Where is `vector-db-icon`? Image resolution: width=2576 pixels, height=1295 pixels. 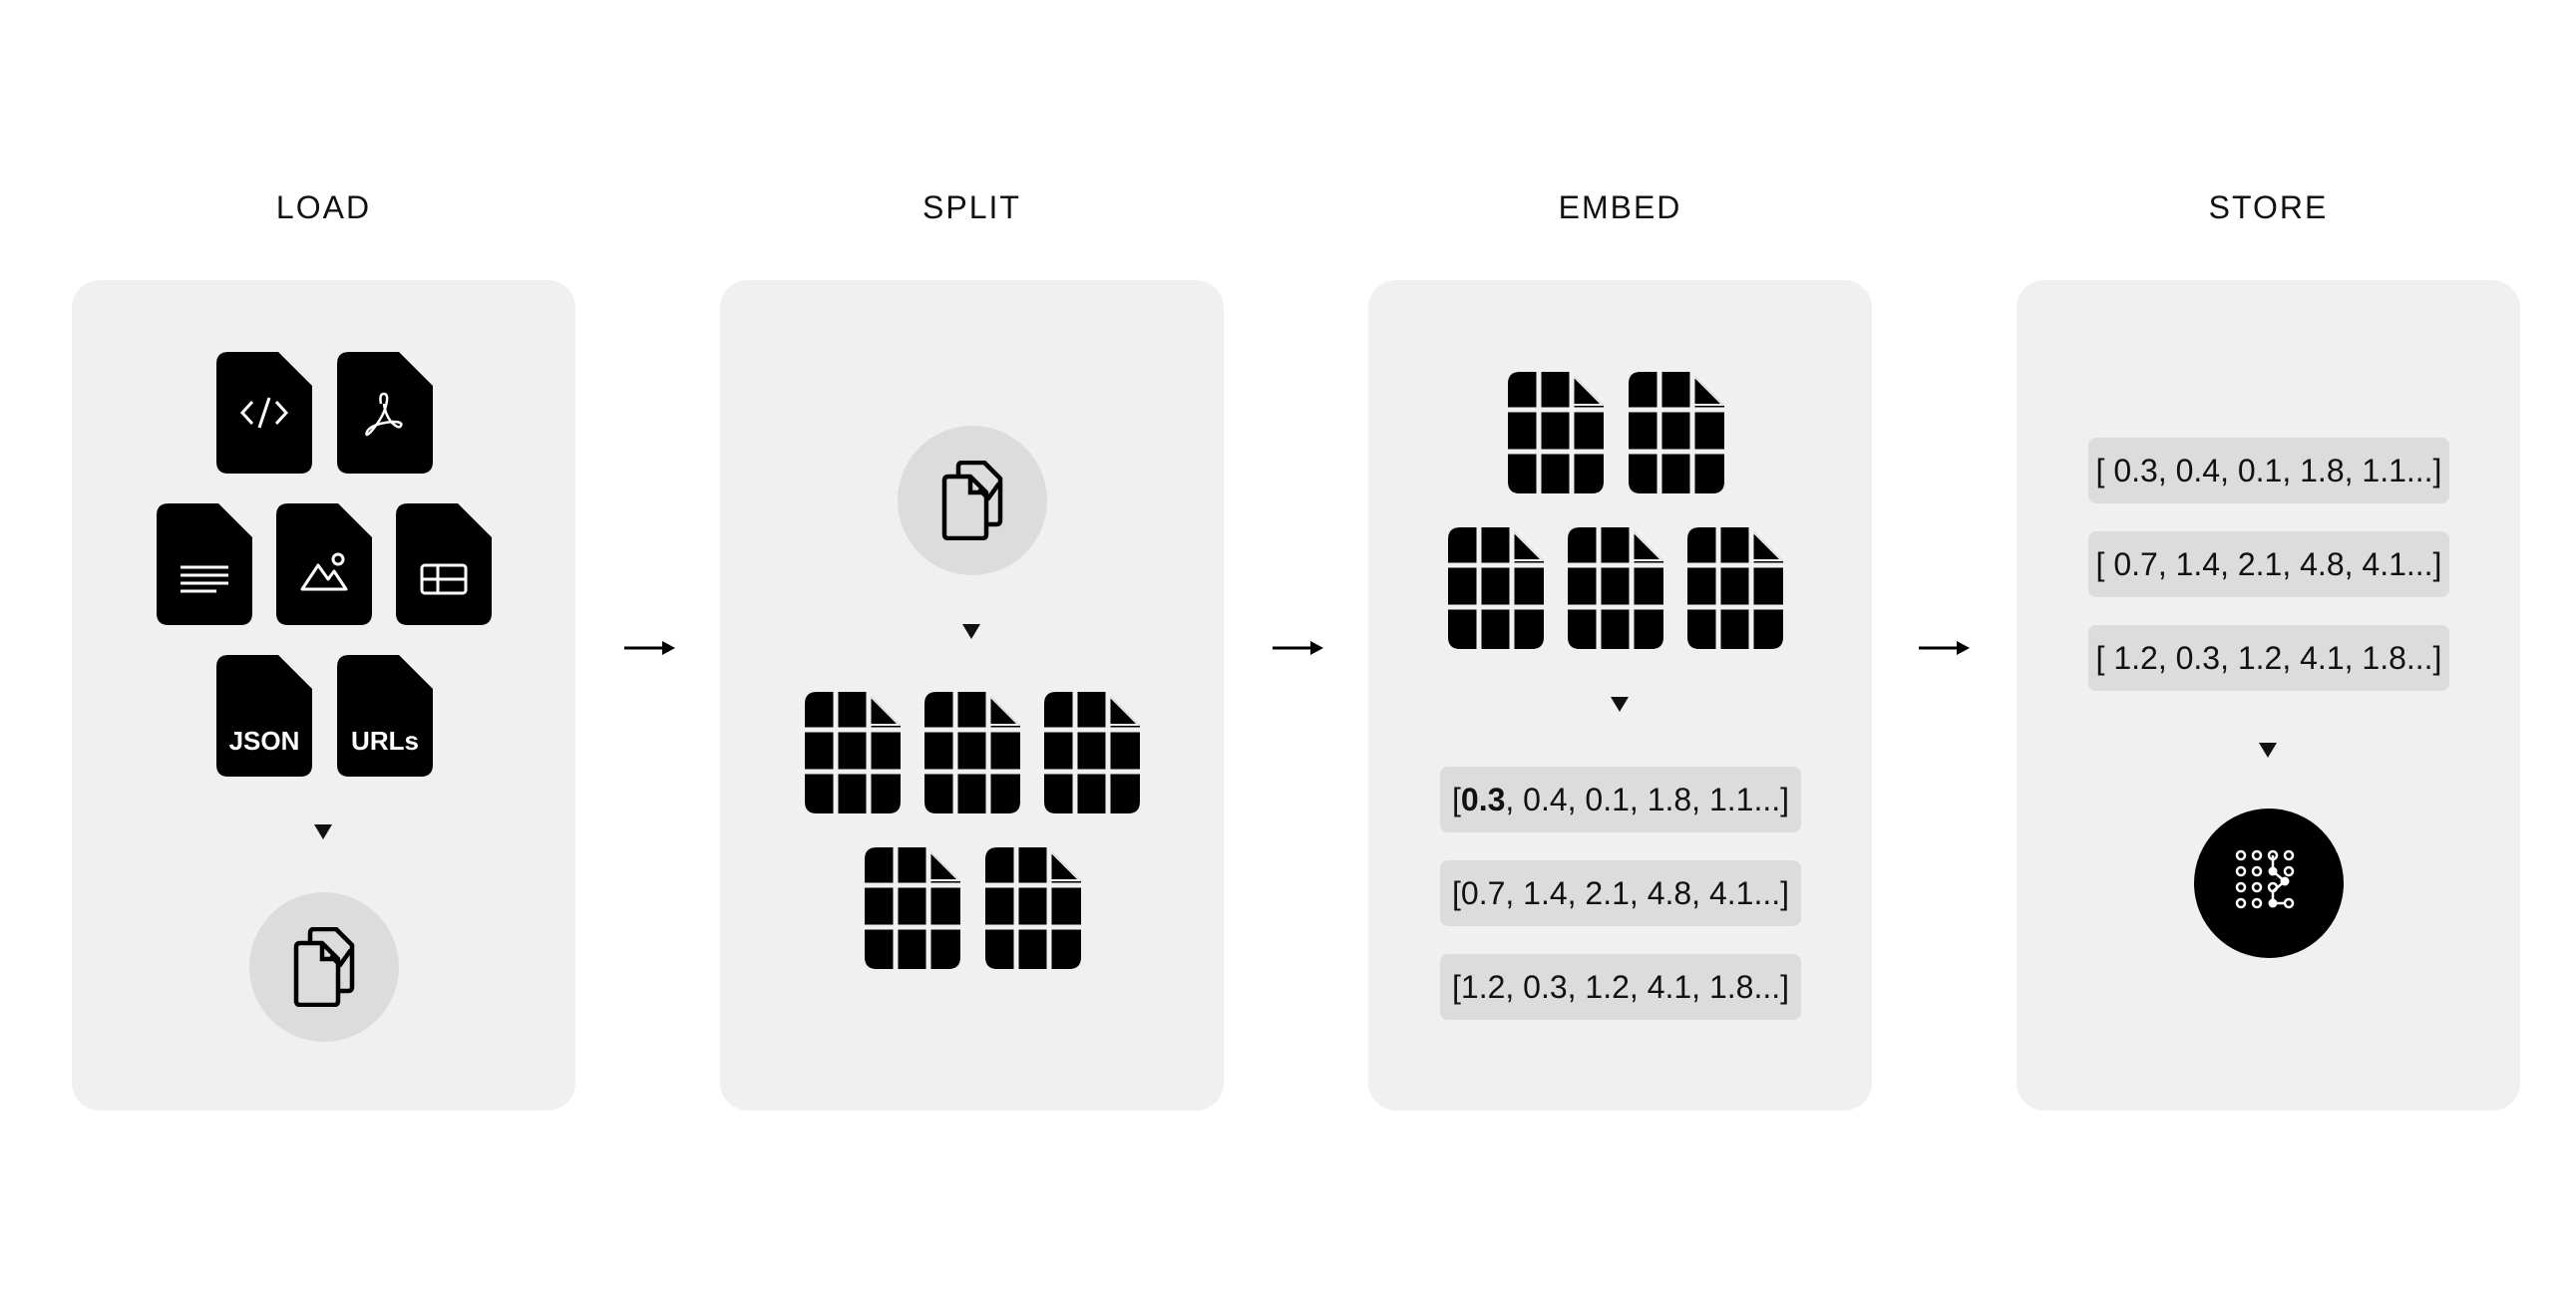 vector-db-icon is located at coordinates (2265, 879).